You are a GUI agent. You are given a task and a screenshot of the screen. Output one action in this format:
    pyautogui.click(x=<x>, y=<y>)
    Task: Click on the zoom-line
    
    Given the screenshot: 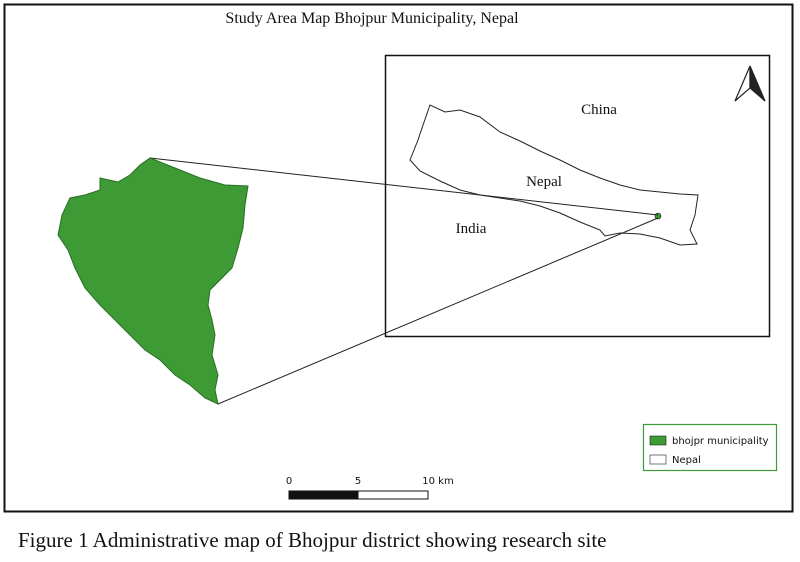 What is the action you would take?
    pyautogui.click(x=404, y=186)
    